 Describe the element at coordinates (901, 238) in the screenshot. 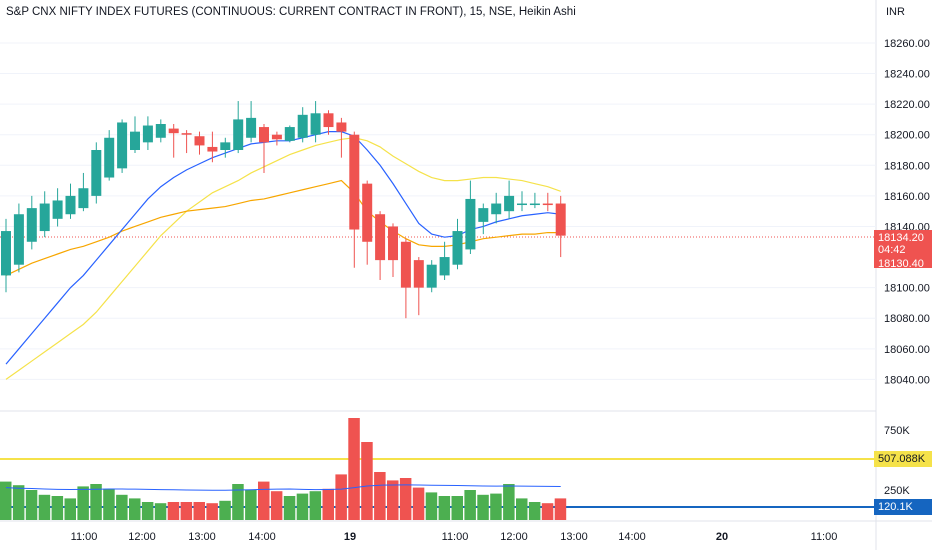

I see `last-price-value: 18134.20` at that location.